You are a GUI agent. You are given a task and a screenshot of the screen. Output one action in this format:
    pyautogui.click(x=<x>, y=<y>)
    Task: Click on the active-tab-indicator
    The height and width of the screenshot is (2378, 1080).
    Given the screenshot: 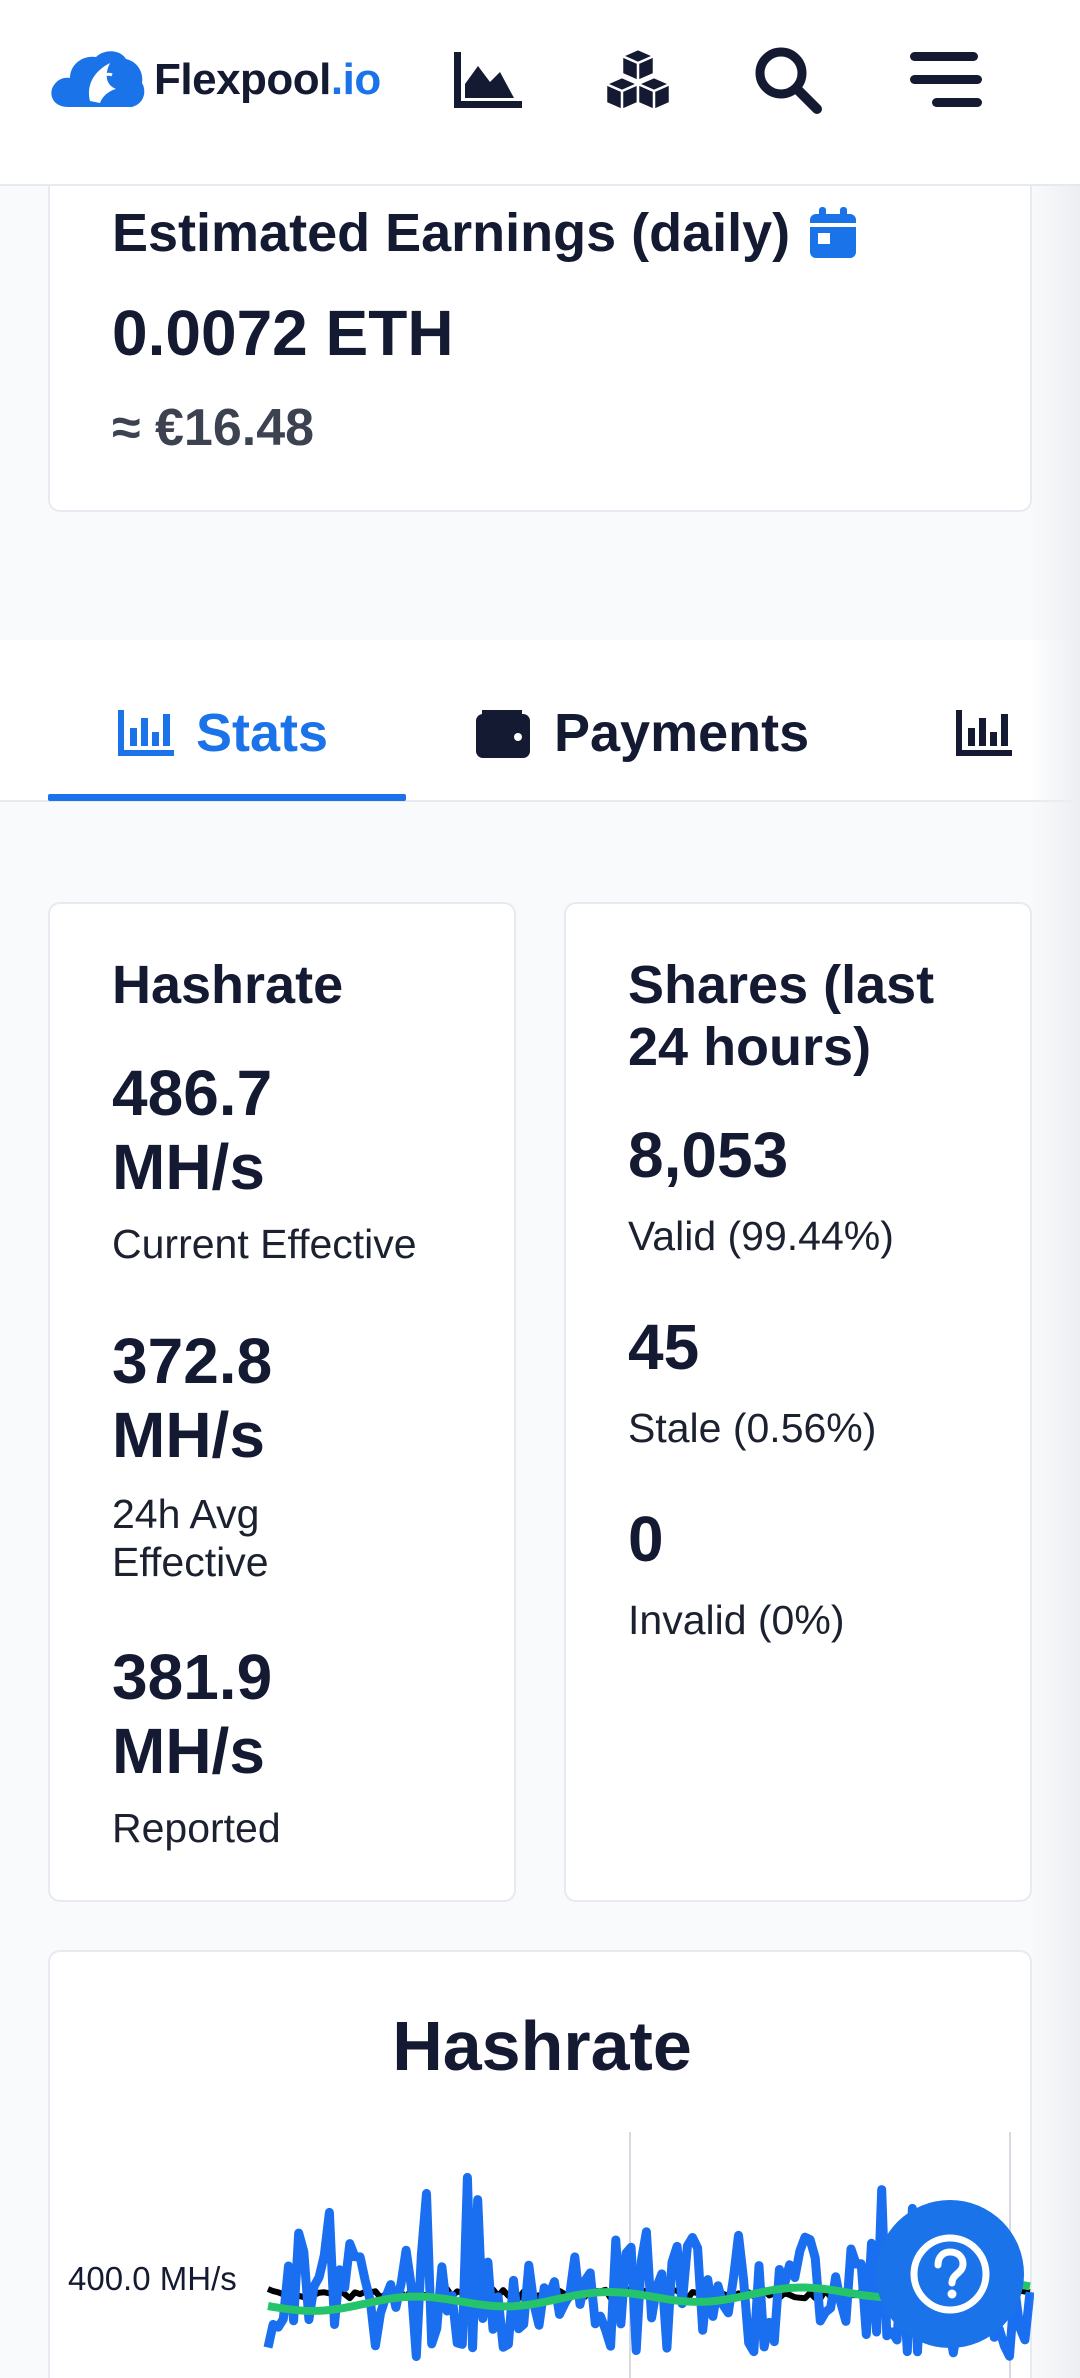 What is the action you would take?
    pyautogui.click(x=227, y=797)
    